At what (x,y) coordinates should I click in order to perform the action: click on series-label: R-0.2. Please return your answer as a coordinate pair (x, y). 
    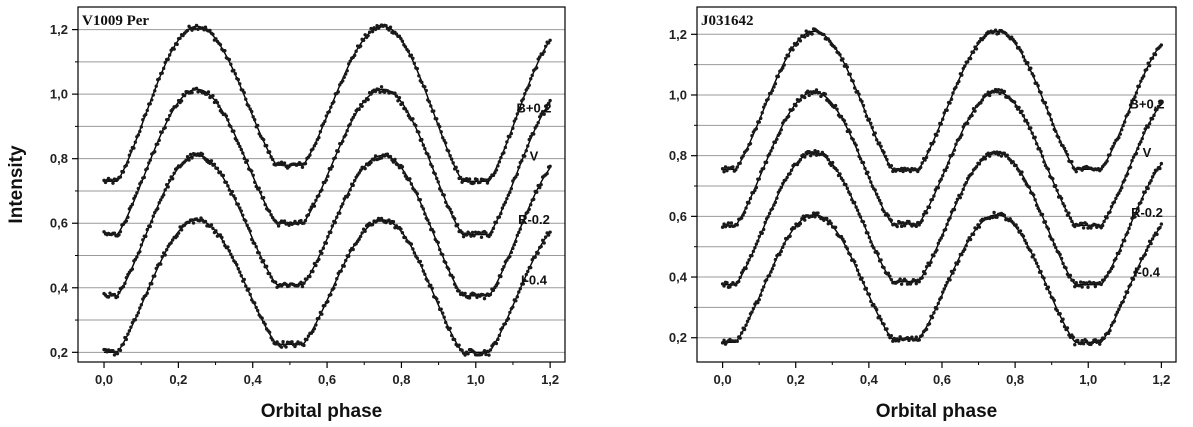
    Looking at the image, I should click on (534, 219).